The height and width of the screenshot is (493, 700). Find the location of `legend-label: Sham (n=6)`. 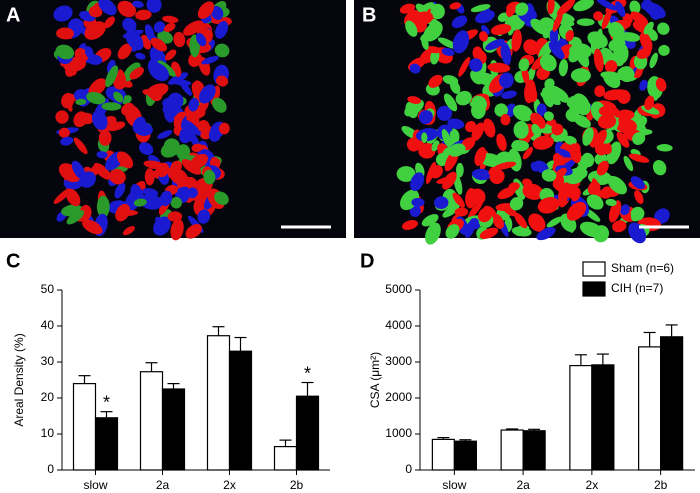

legend-label: Sham (n=6) is located at coordinates (642, 268).